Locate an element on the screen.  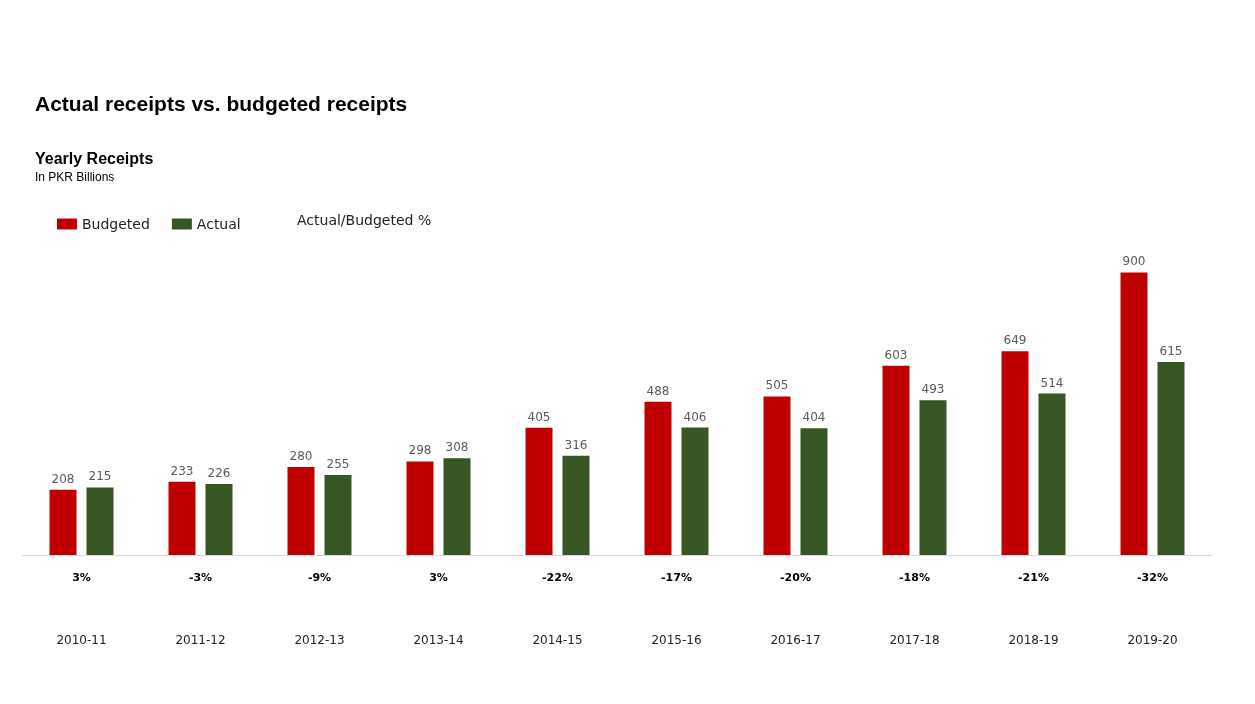
data-label: 255 is located at coordinates (338, 463).